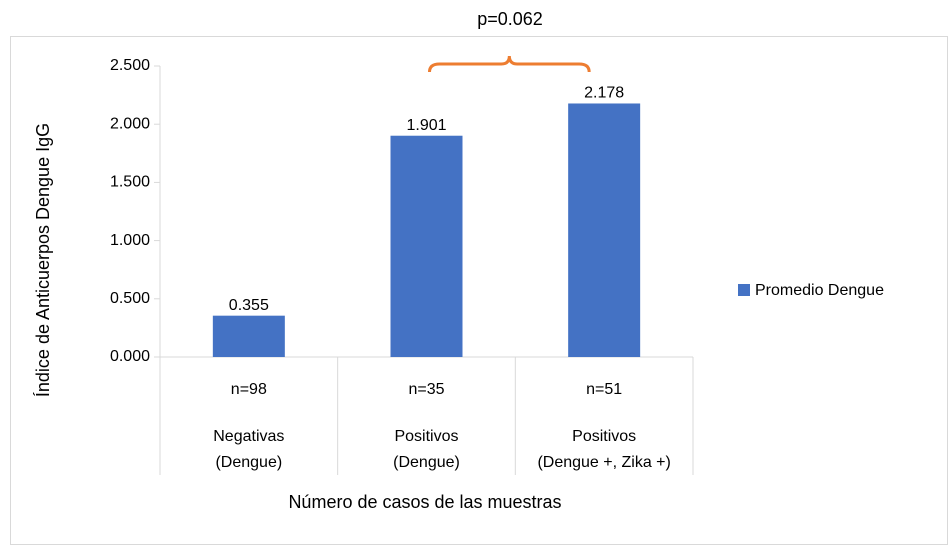 This screenshot has width=950, height=546. I want to click on y-tick-label: 0.500, so click(130, 298).